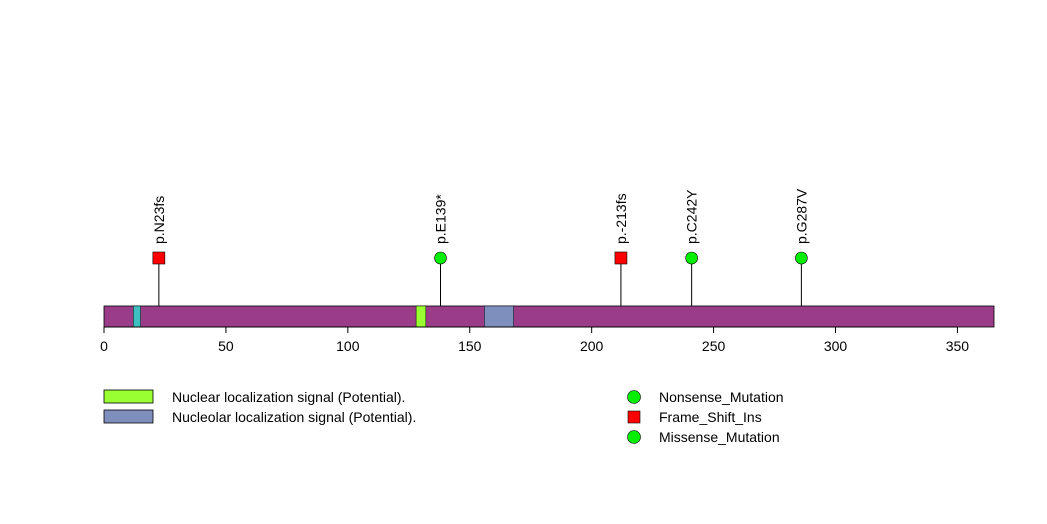 Image resolution: width=1047 pixels, height=524 pixels. What do you see at coordinates (710, 417) in the screenshot?
I see `legend-mutation-label: Frame_Shift_Ins` at bounding box center [710, 417].